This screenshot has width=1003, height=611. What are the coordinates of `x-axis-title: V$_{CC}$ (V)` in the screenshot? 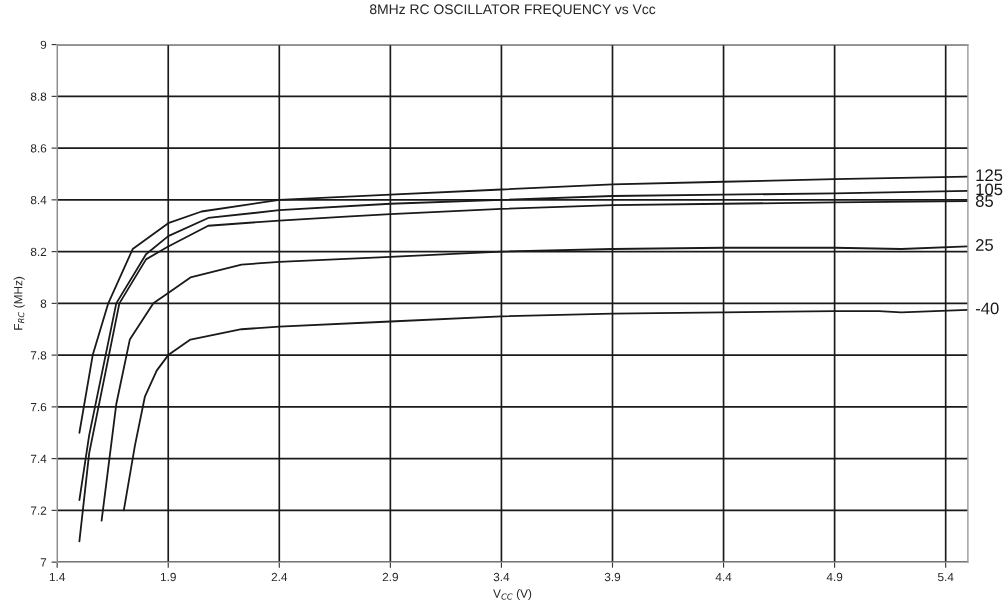 It's located at (512, 595).